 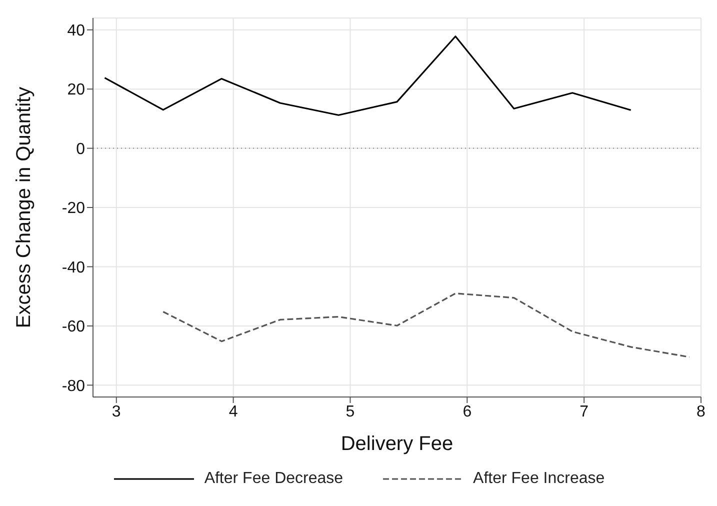 I want to click on x-tick-label: 7, so click(x=584, y=411).